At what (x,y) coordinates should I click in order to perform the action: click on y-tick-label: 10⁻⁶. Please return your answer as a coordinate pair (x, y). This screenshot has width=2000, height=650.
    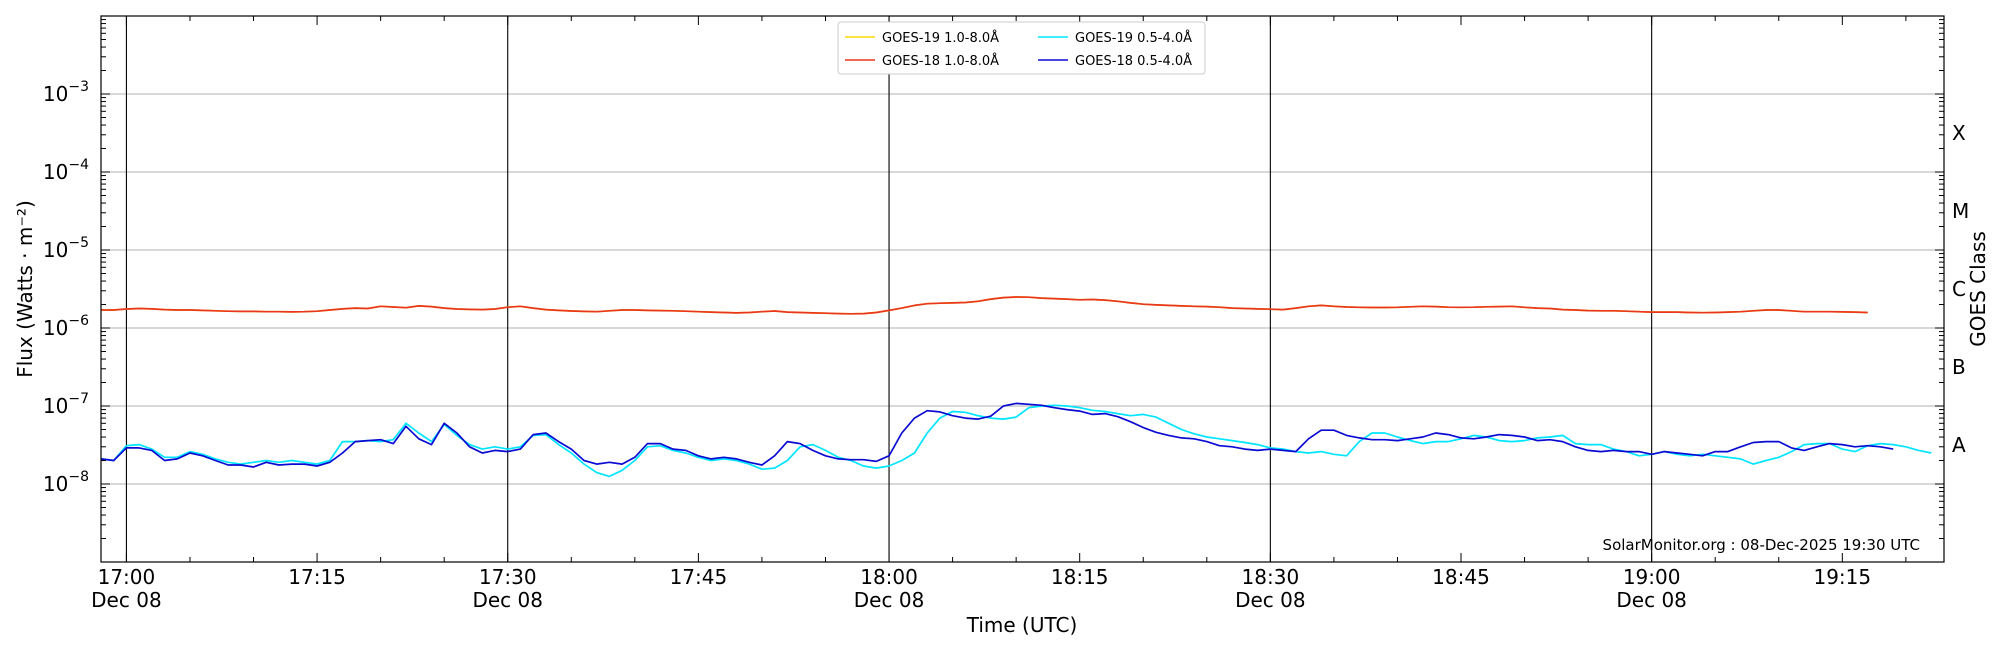
    Looking at the image, I should click on (66, 326).